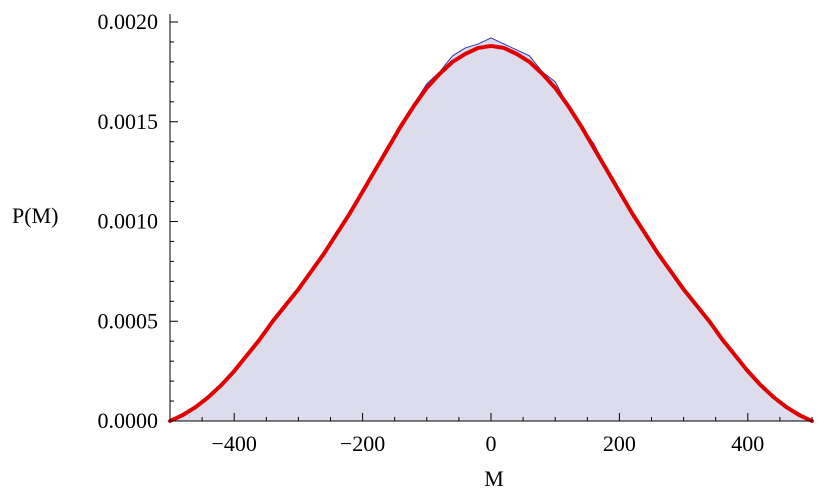  Describe the element at coordinates (128, 221) in the screenshot. I see `y-tick-label: 0.0010` at that location.